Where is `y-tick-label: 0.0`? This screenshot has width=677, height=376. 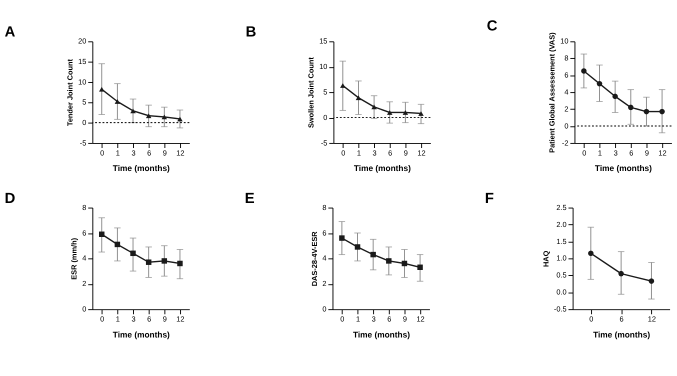
y-tick-label: 0.0 is located at coordinates (561, 292).